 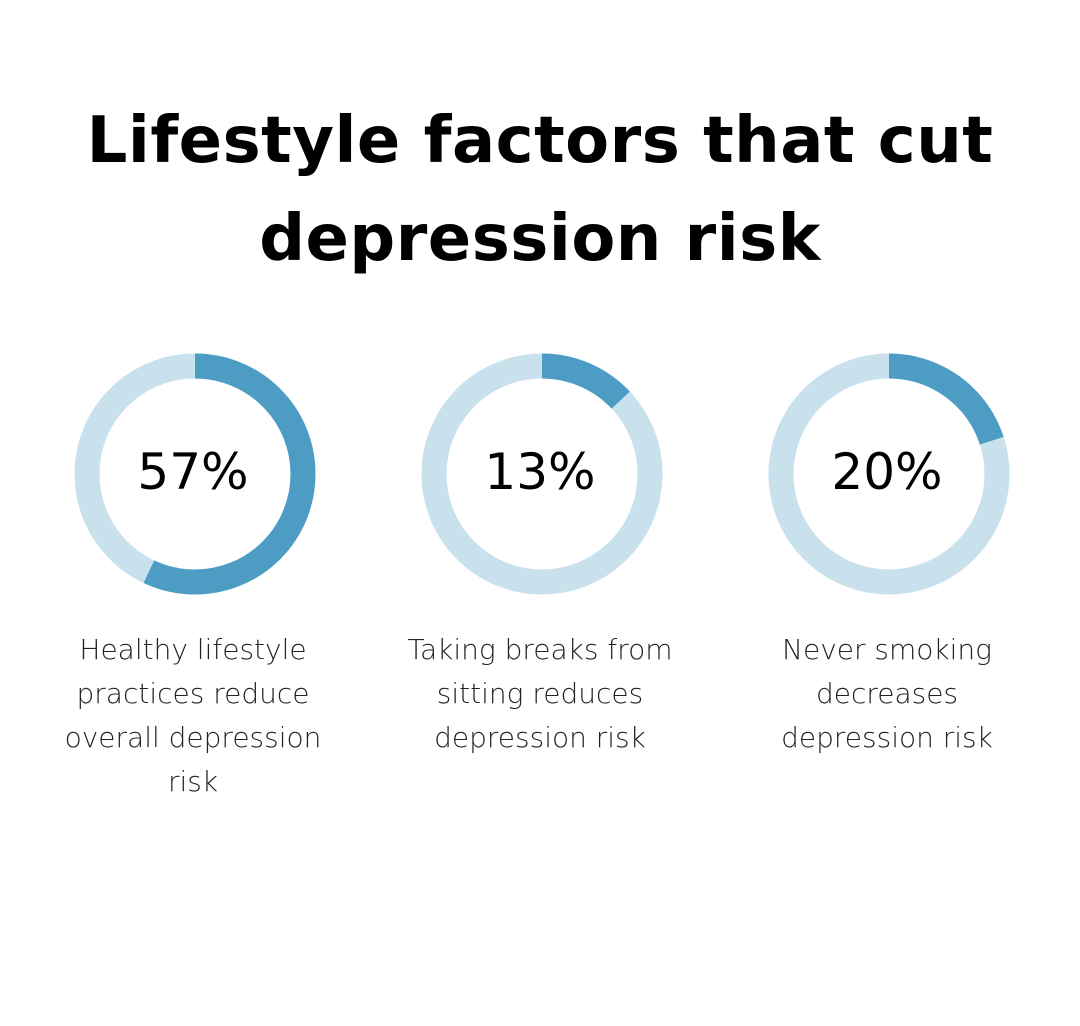 I want to click on percent-value: 57%, so click(x=193, y=472).